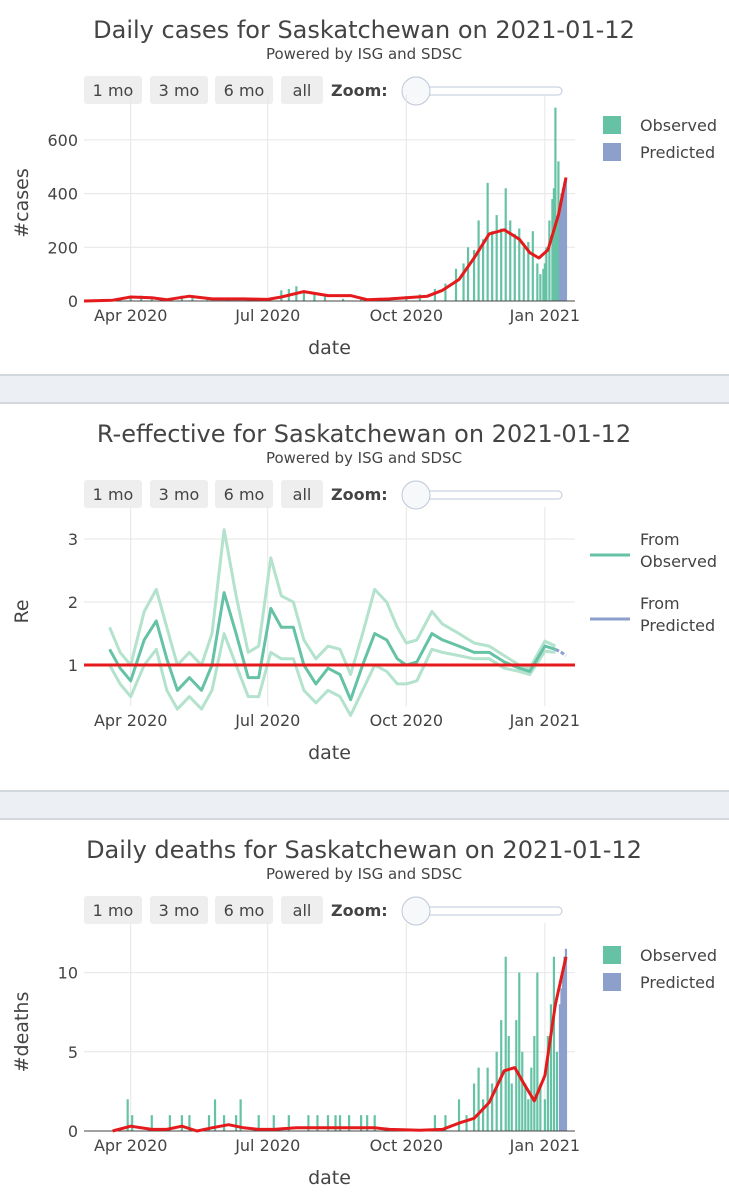 The image size is (729, 1200). What do you see at coordinates (544, 720) in the screenshot?
I see `x-tick-label: Jan 2021` at bounding box center [544, 720].